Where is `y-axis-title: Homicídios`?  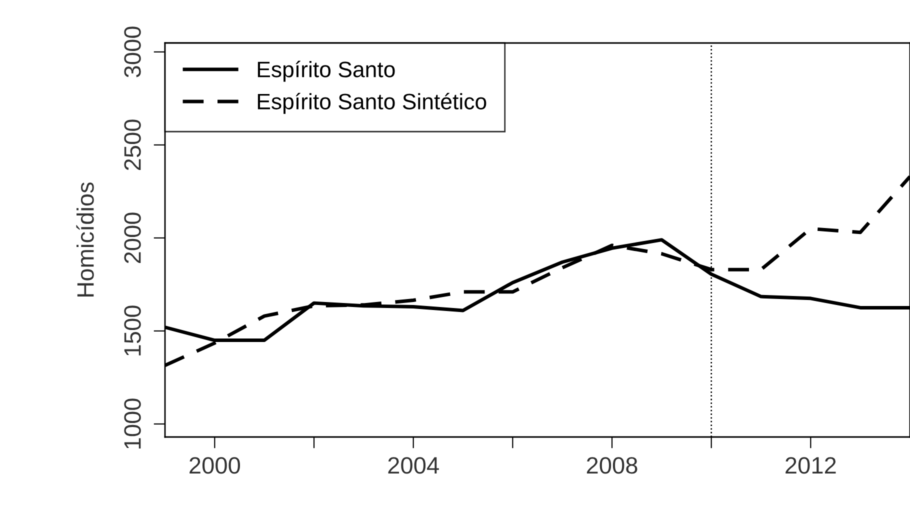 y-axis-title: Homicídios is located at coordinates (85, 239).